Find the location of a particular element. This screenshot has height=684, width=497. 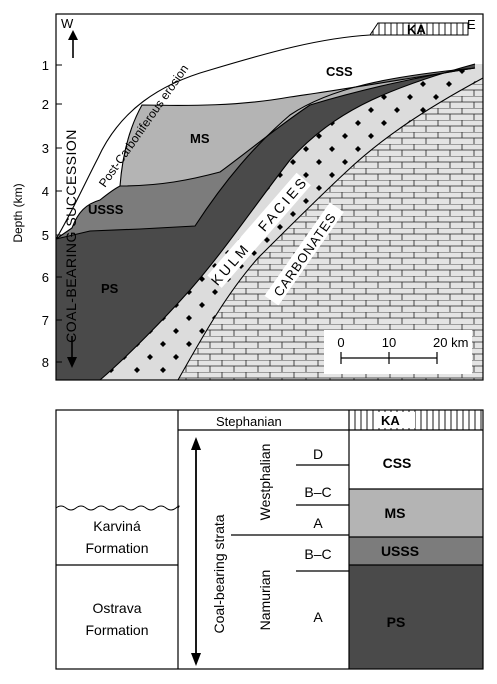

scale-label: 20 km is located at coordinates (450, 342).